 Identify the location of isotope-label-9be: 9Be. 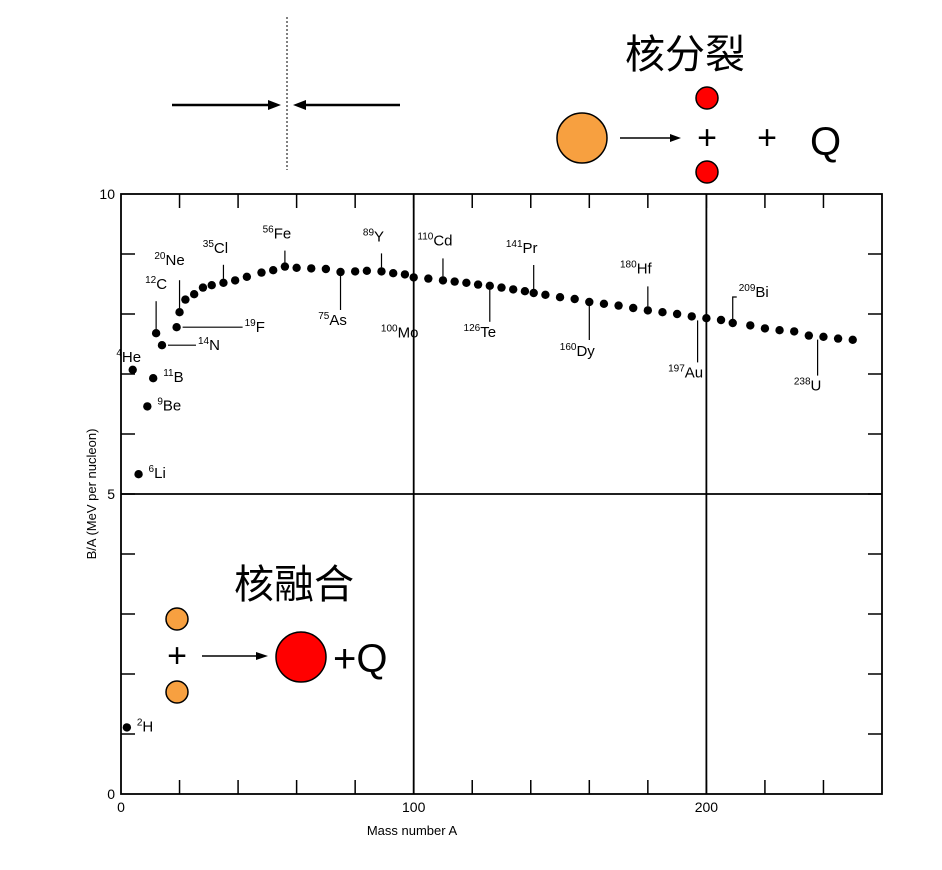
(169, 405).